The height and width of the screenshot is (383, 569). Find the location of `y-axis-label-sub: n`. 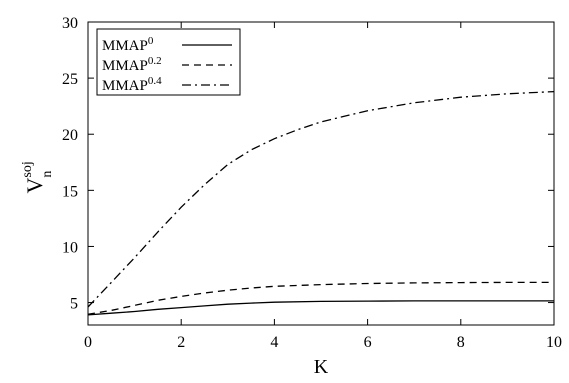

y-axis-label-sub: n is located at coordinates (47, 174).